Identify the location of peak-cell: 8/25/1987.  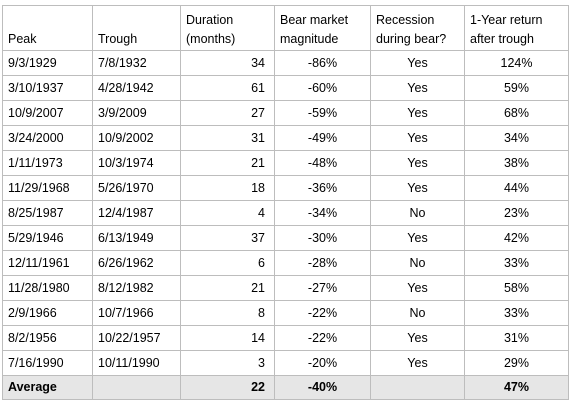
(47, 213).